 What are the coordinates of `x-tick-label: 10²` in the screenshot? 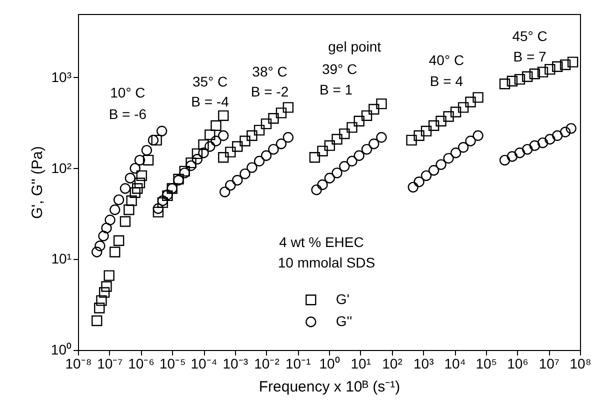 It's located at (392, 364).